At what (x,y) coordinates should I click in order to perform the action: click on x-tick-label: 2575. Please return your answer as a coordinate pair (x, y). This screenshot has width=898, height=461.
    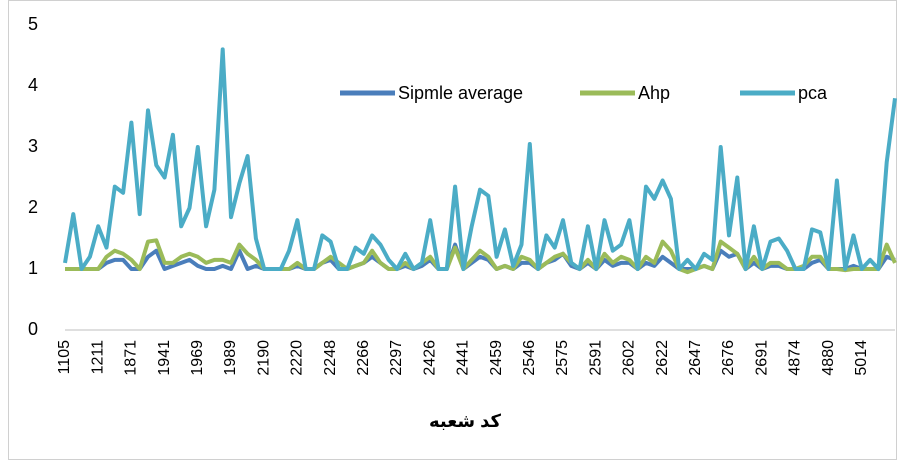
    Looking at the image, I should click on (562, 358).